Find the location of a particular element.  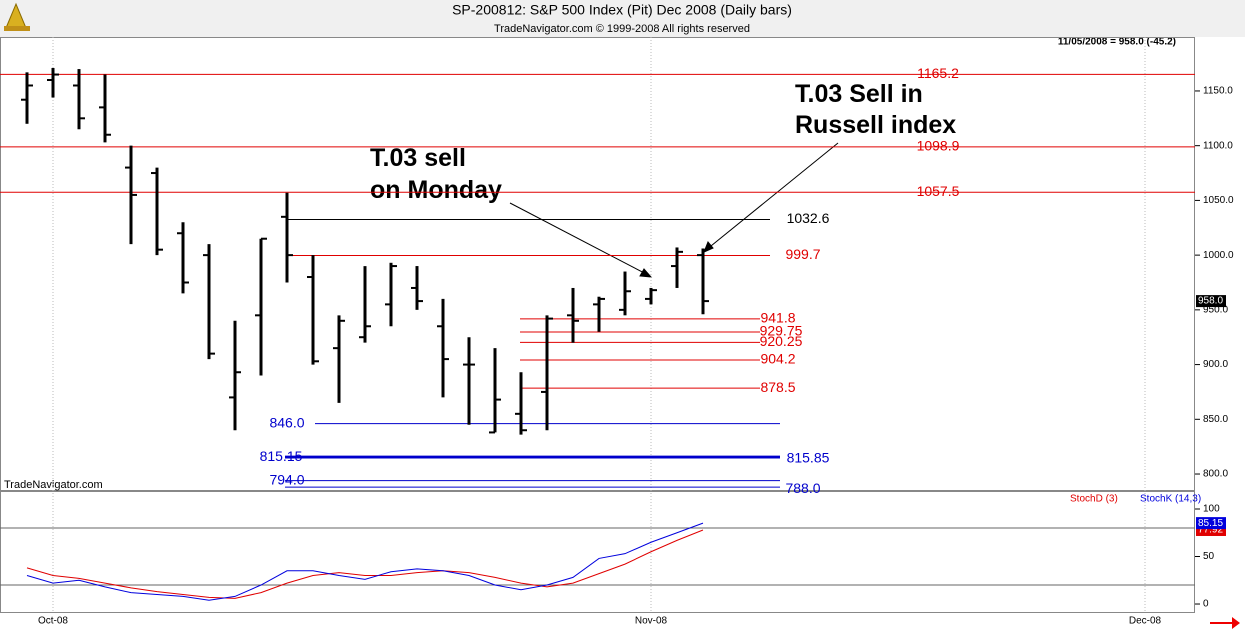

level-label: 1165.2 is located at coordinates (938, 73).